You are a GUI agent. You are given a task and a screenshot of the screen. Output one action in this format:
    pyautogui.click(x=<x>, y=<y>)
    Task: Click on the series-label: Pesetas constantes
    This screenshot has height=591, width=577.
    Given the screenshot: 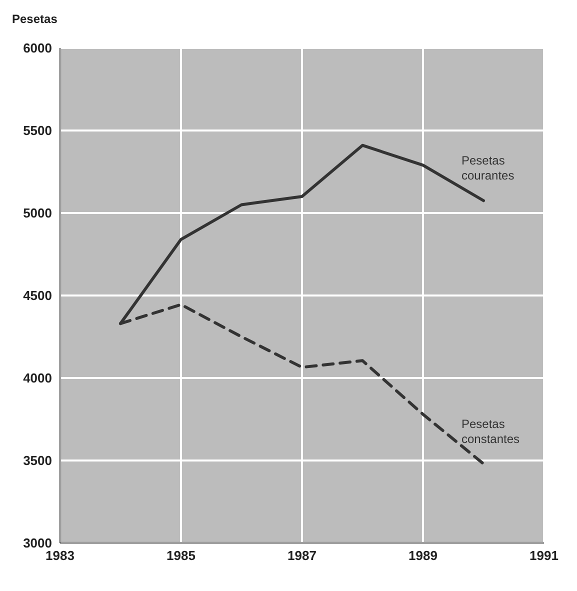 What is the action you would take?
    pyautogui.click(x=491, y=431)
    